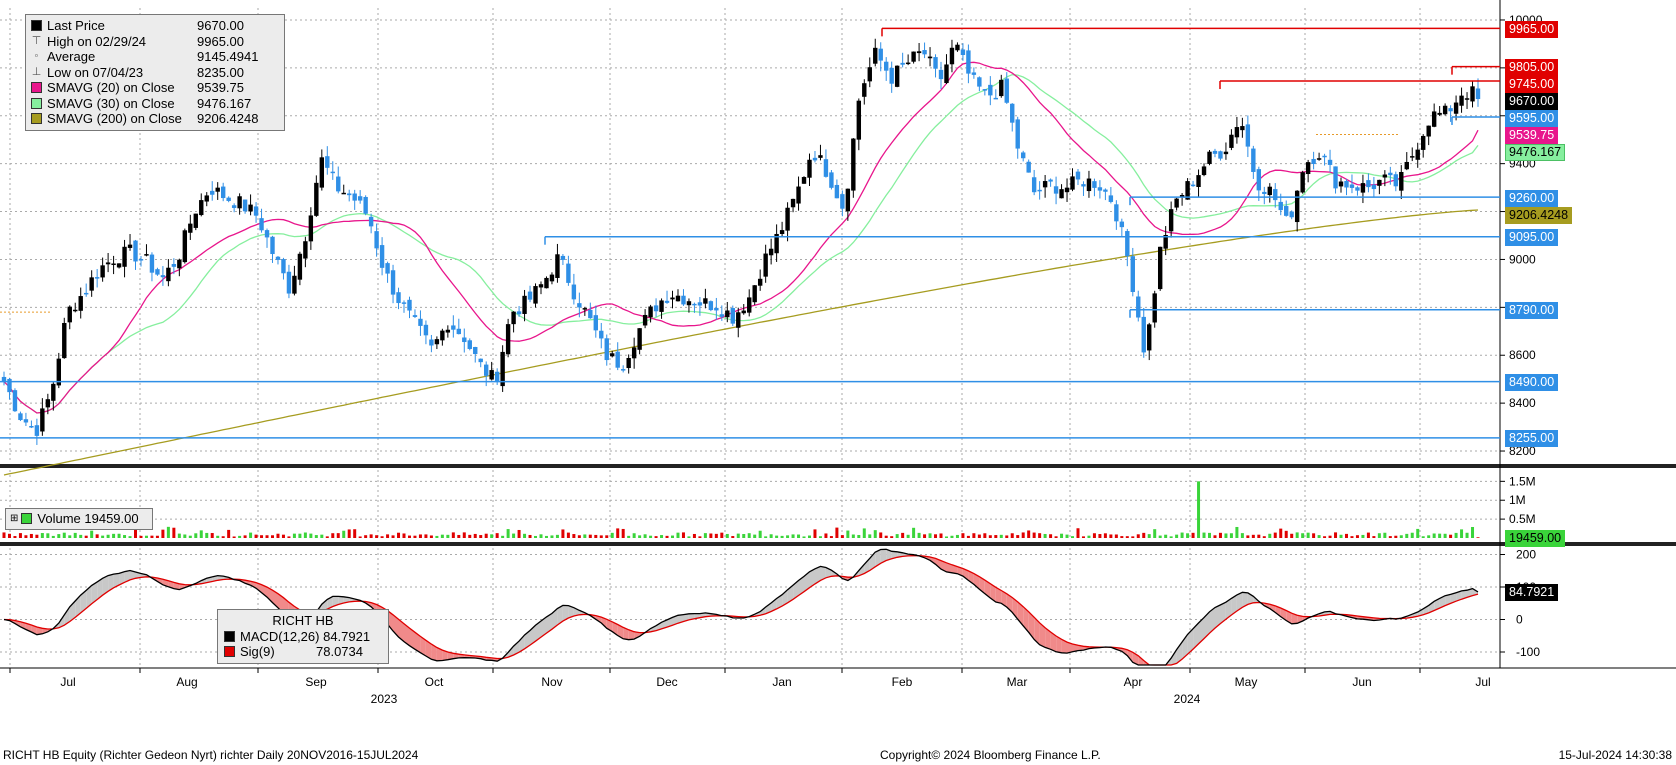 The height and width of the screenshot is (765, 1676). I want to click on macd-tick-label: -100, so click(1528, 652).